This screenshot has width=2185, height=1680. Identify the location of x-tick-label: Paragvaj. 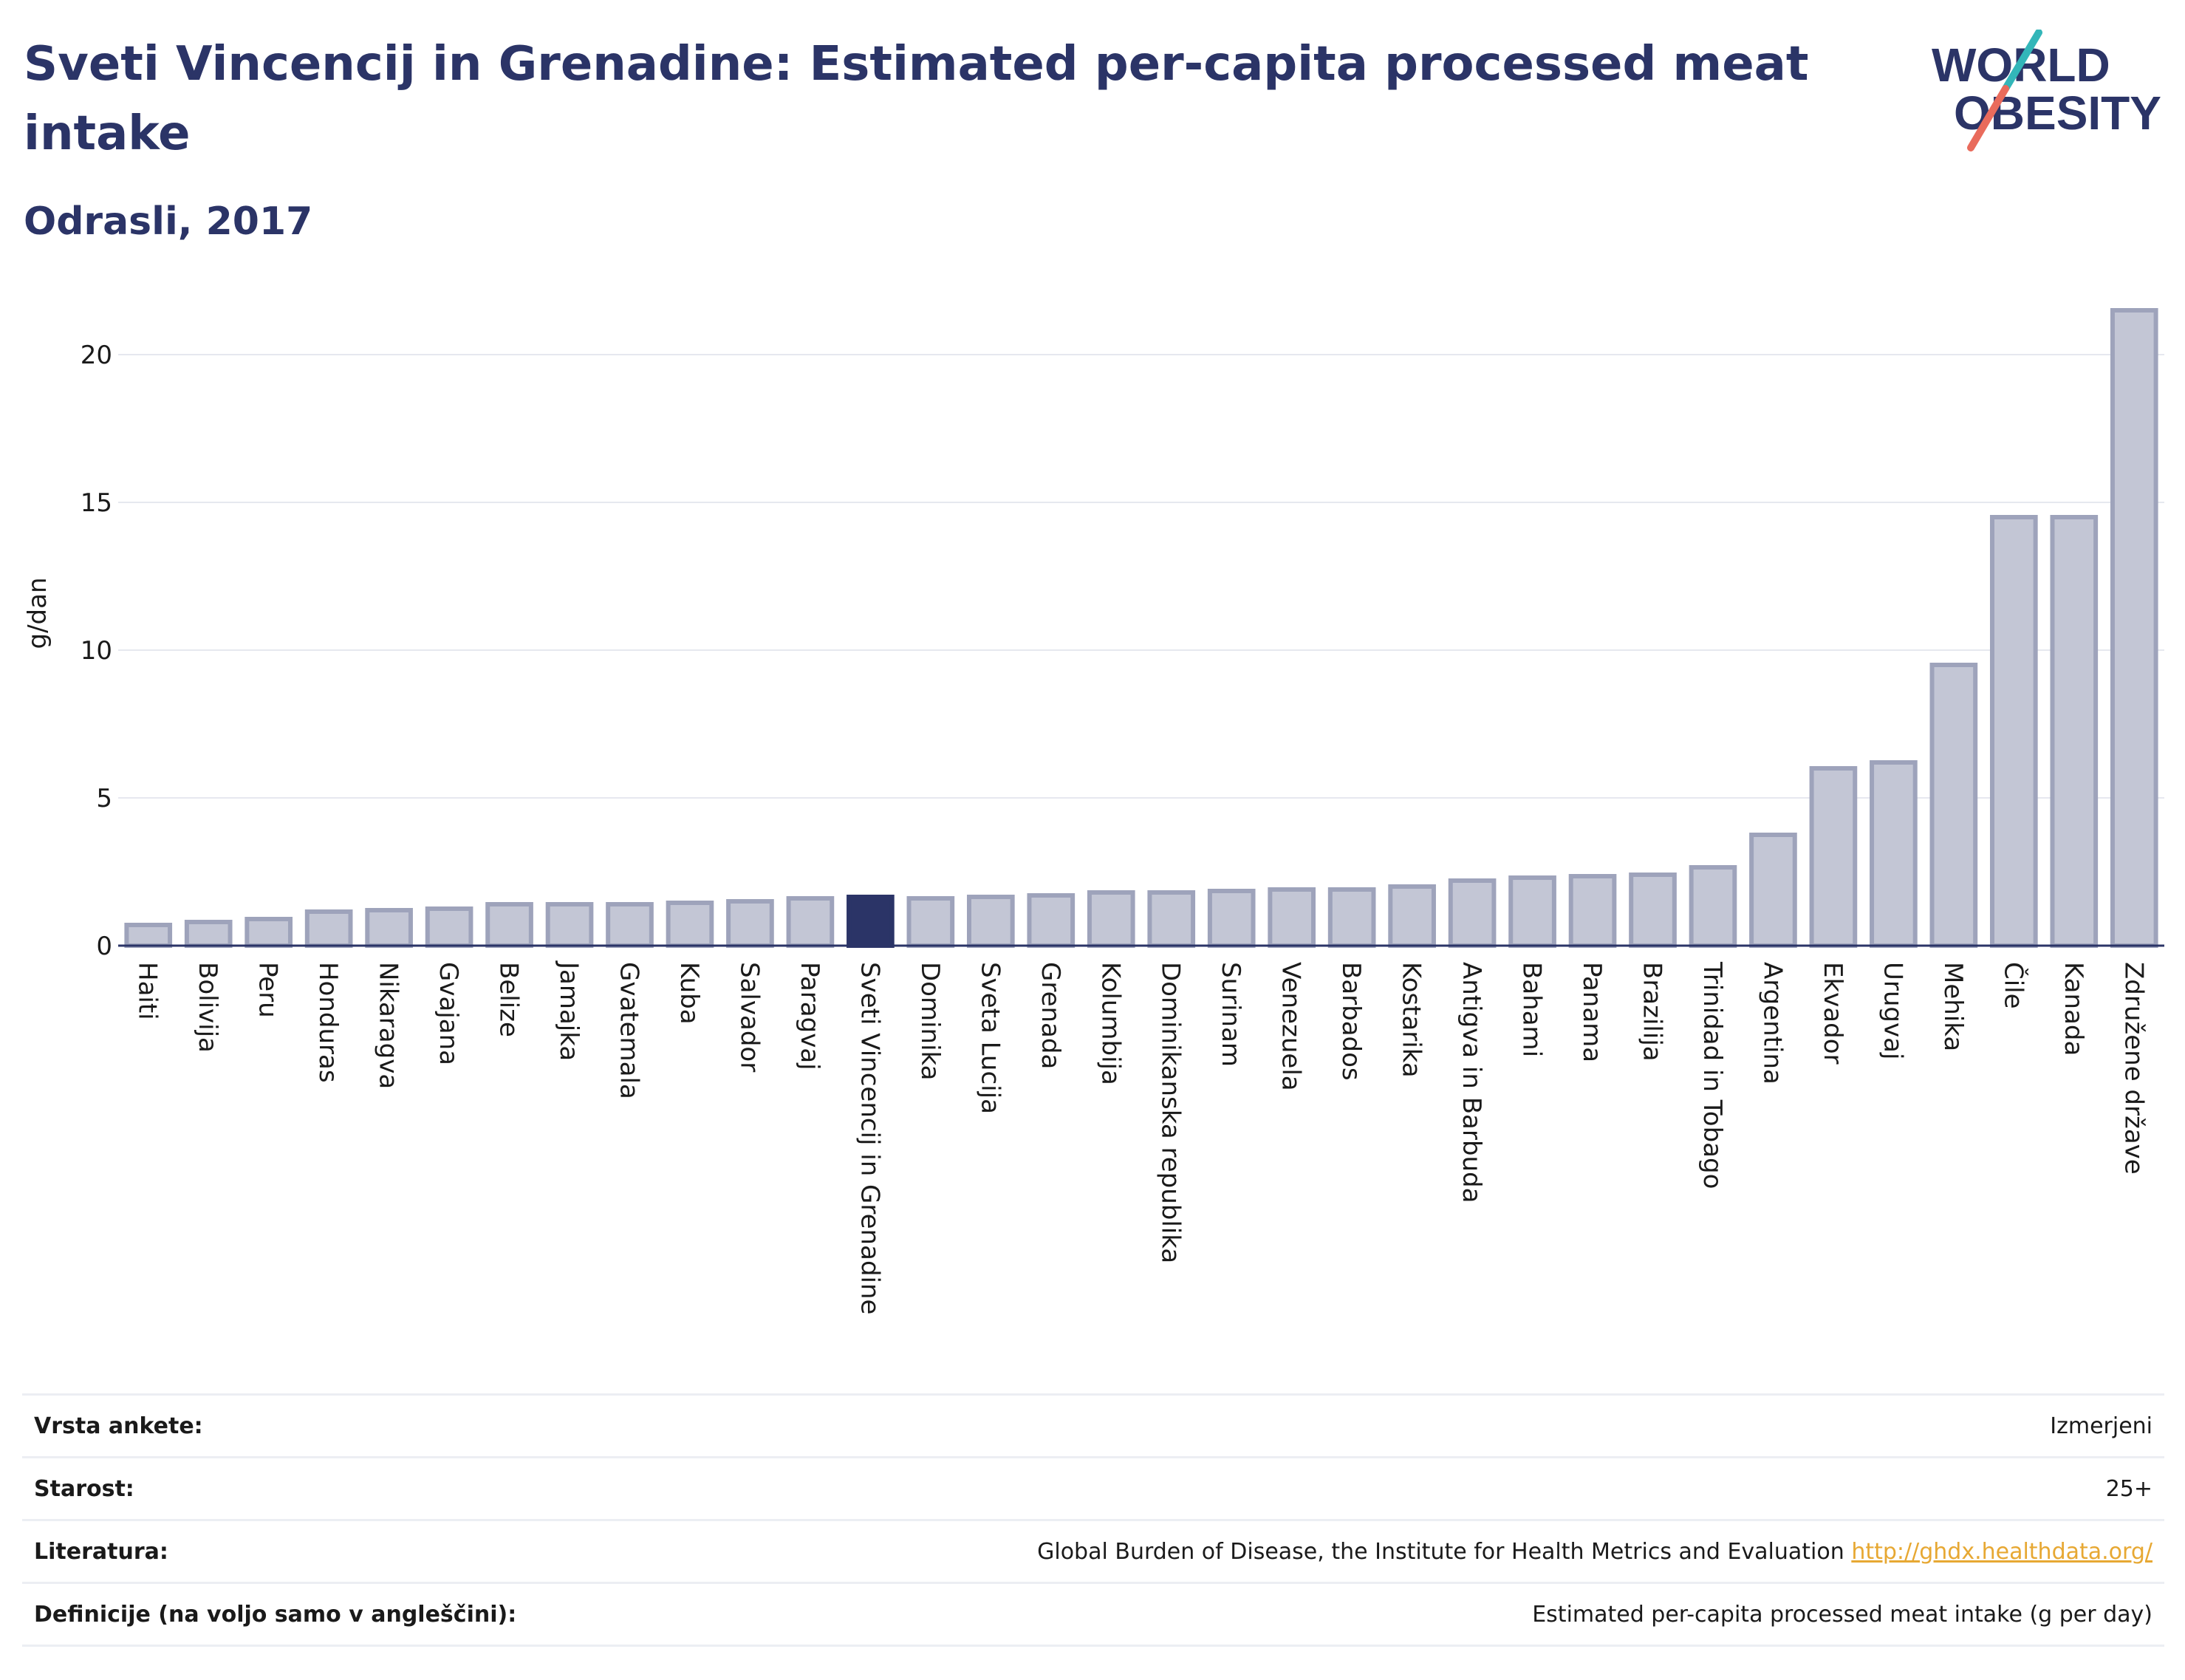
(810, 1016).